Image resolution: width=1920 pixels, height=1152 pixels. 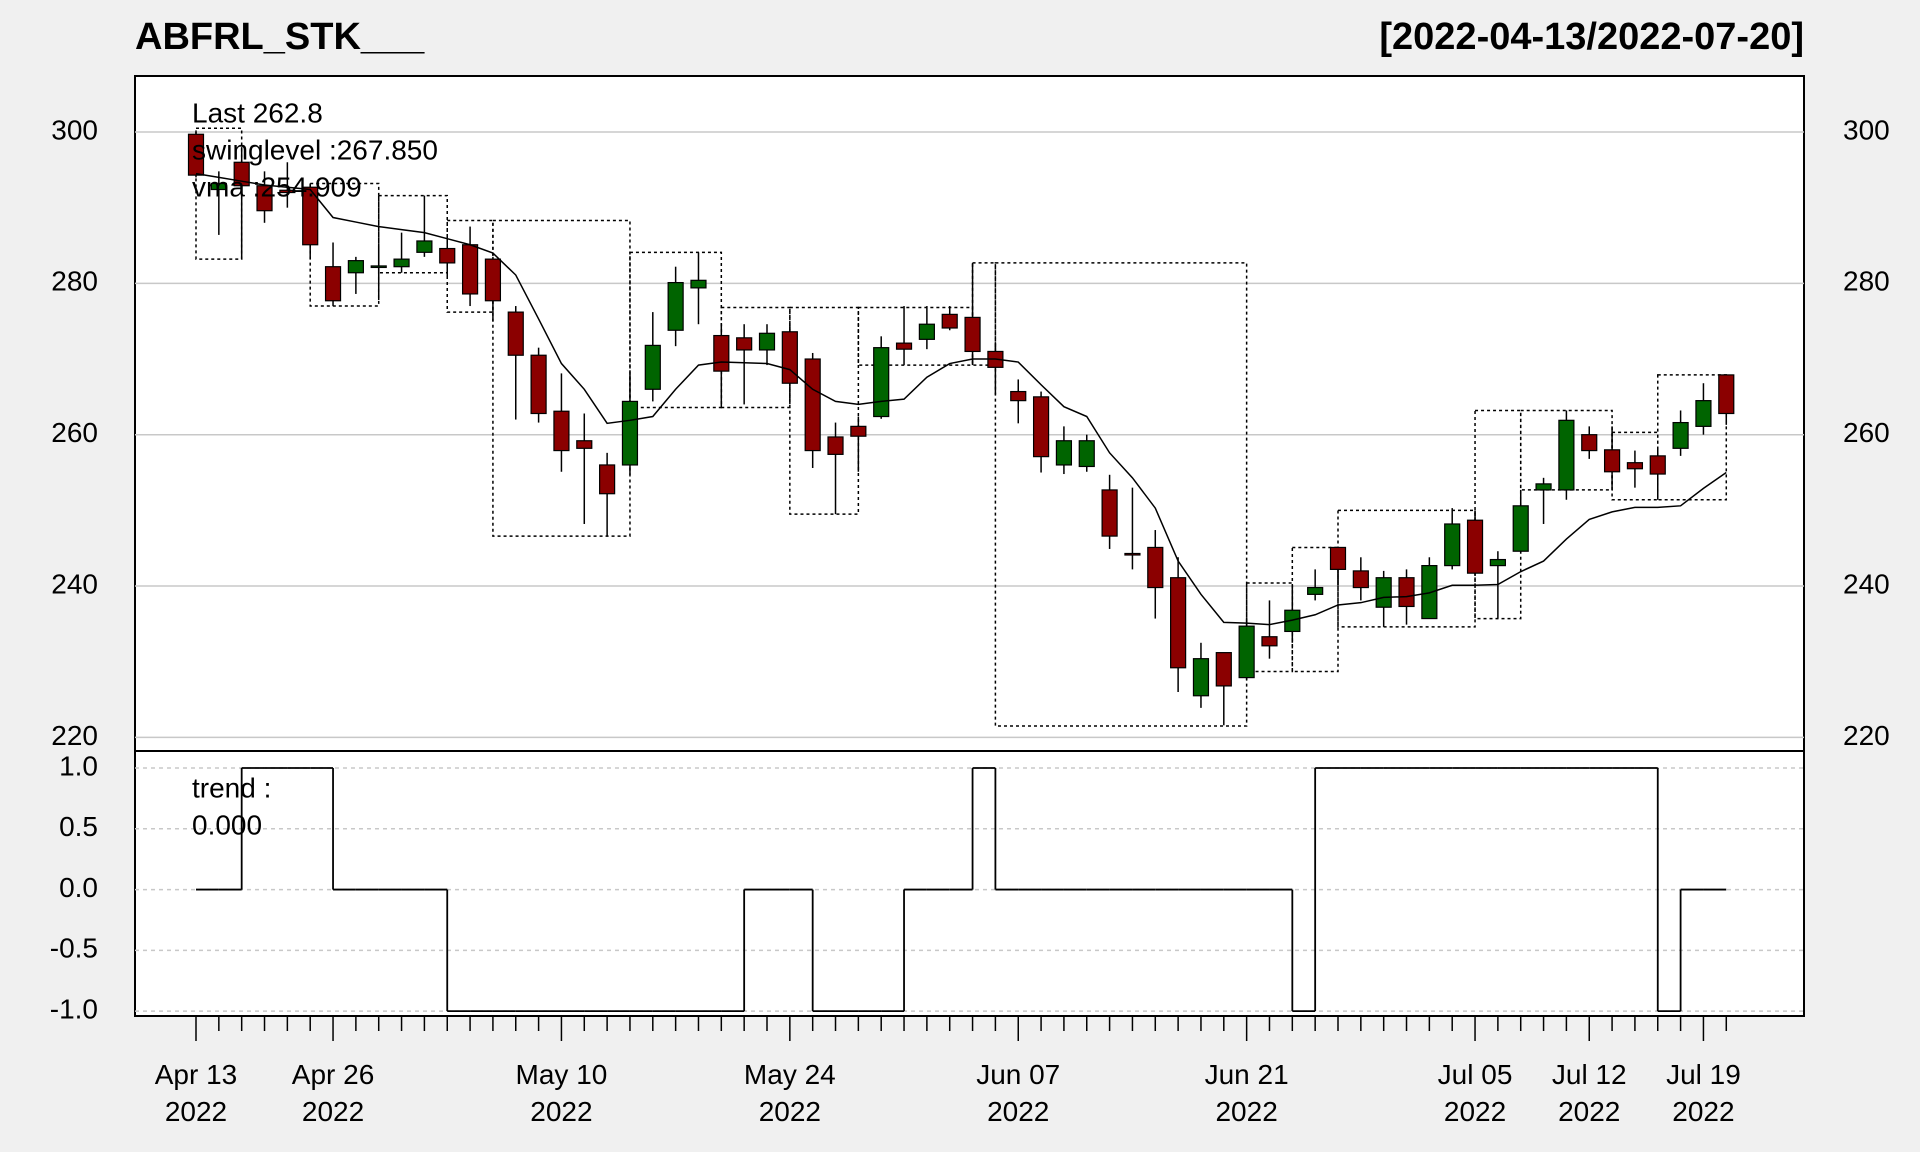 What do you see at coordinates (78, 765) in the screenshot?
I see `y-tick-label: 1.0` at bounding box center [78, 765].